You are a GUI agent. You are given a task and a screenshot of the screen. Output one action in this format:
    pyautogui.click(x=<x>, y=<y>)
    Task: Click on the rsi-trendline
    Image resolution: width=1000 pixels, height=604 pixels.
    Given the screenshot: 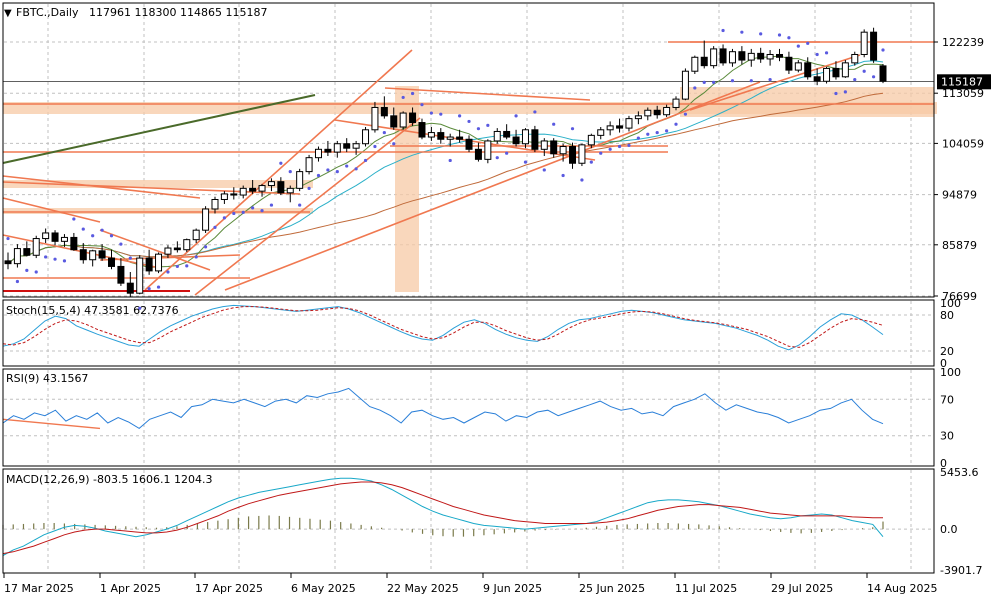 What is the action you would take?
    pyautogui.click(x=51, y=424)
    